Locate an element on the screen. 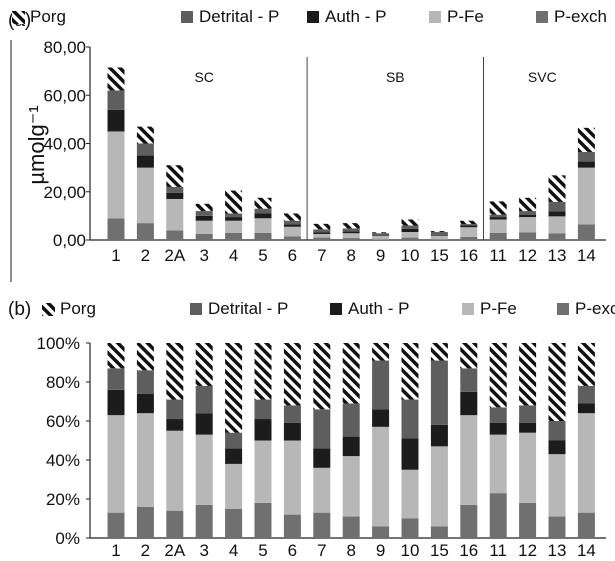  panel-b-legend-label-p-exch: P-exch is located at coordinates (595, 308).